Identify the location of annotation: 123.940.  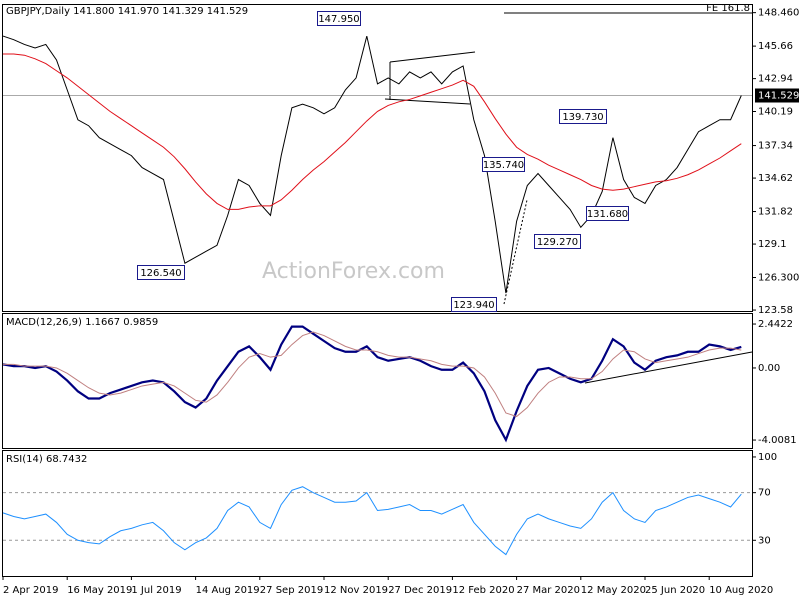
(473, 305).